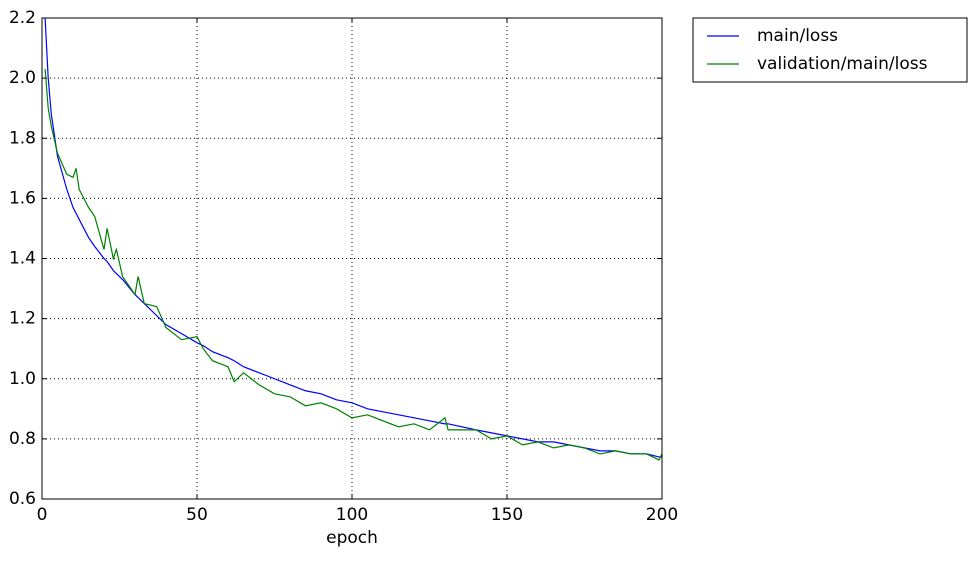  I want to click on y-tick-label: 1.0, so click(22, 379).